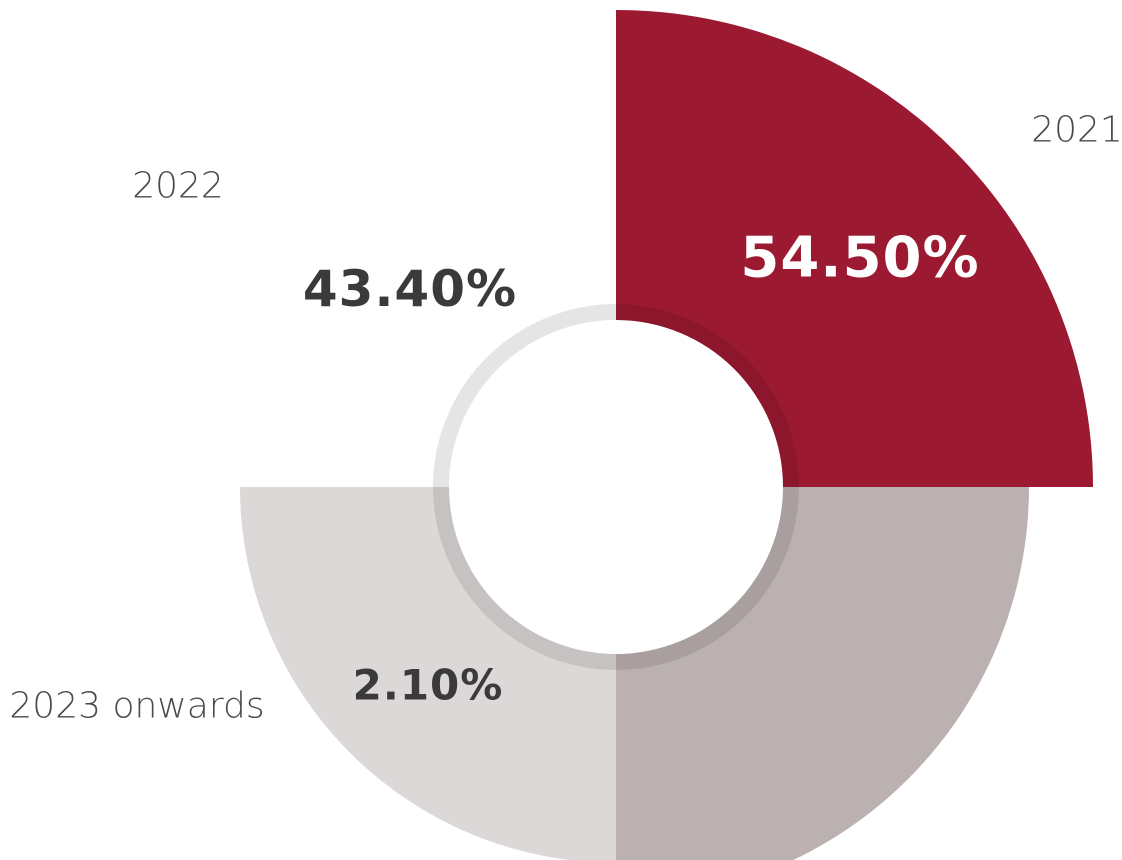  What do you see at coordinates (428, 685) in the screenshot?
I see `value-label-2023-onwards: 2.10%` at bounding box center [428, 685].